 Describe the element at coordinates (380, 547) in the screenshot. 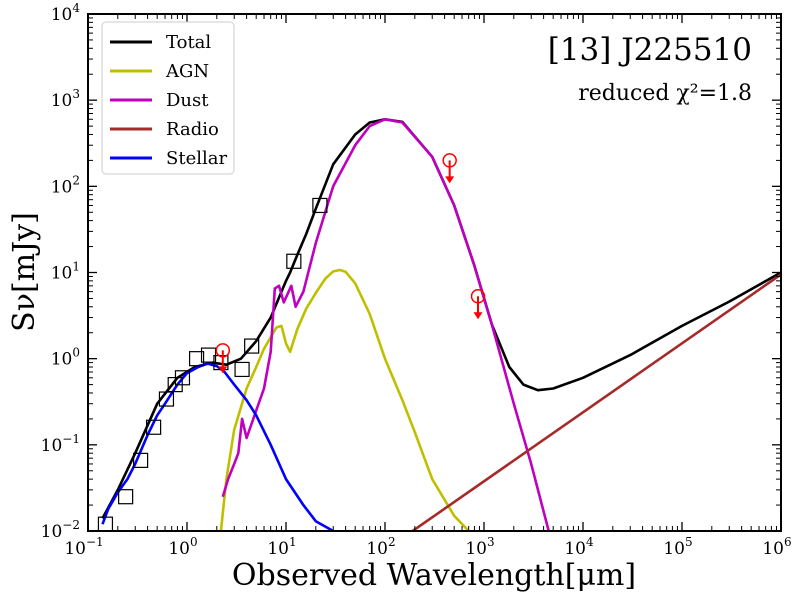

I see `x-tick-label: 10²` at that location.